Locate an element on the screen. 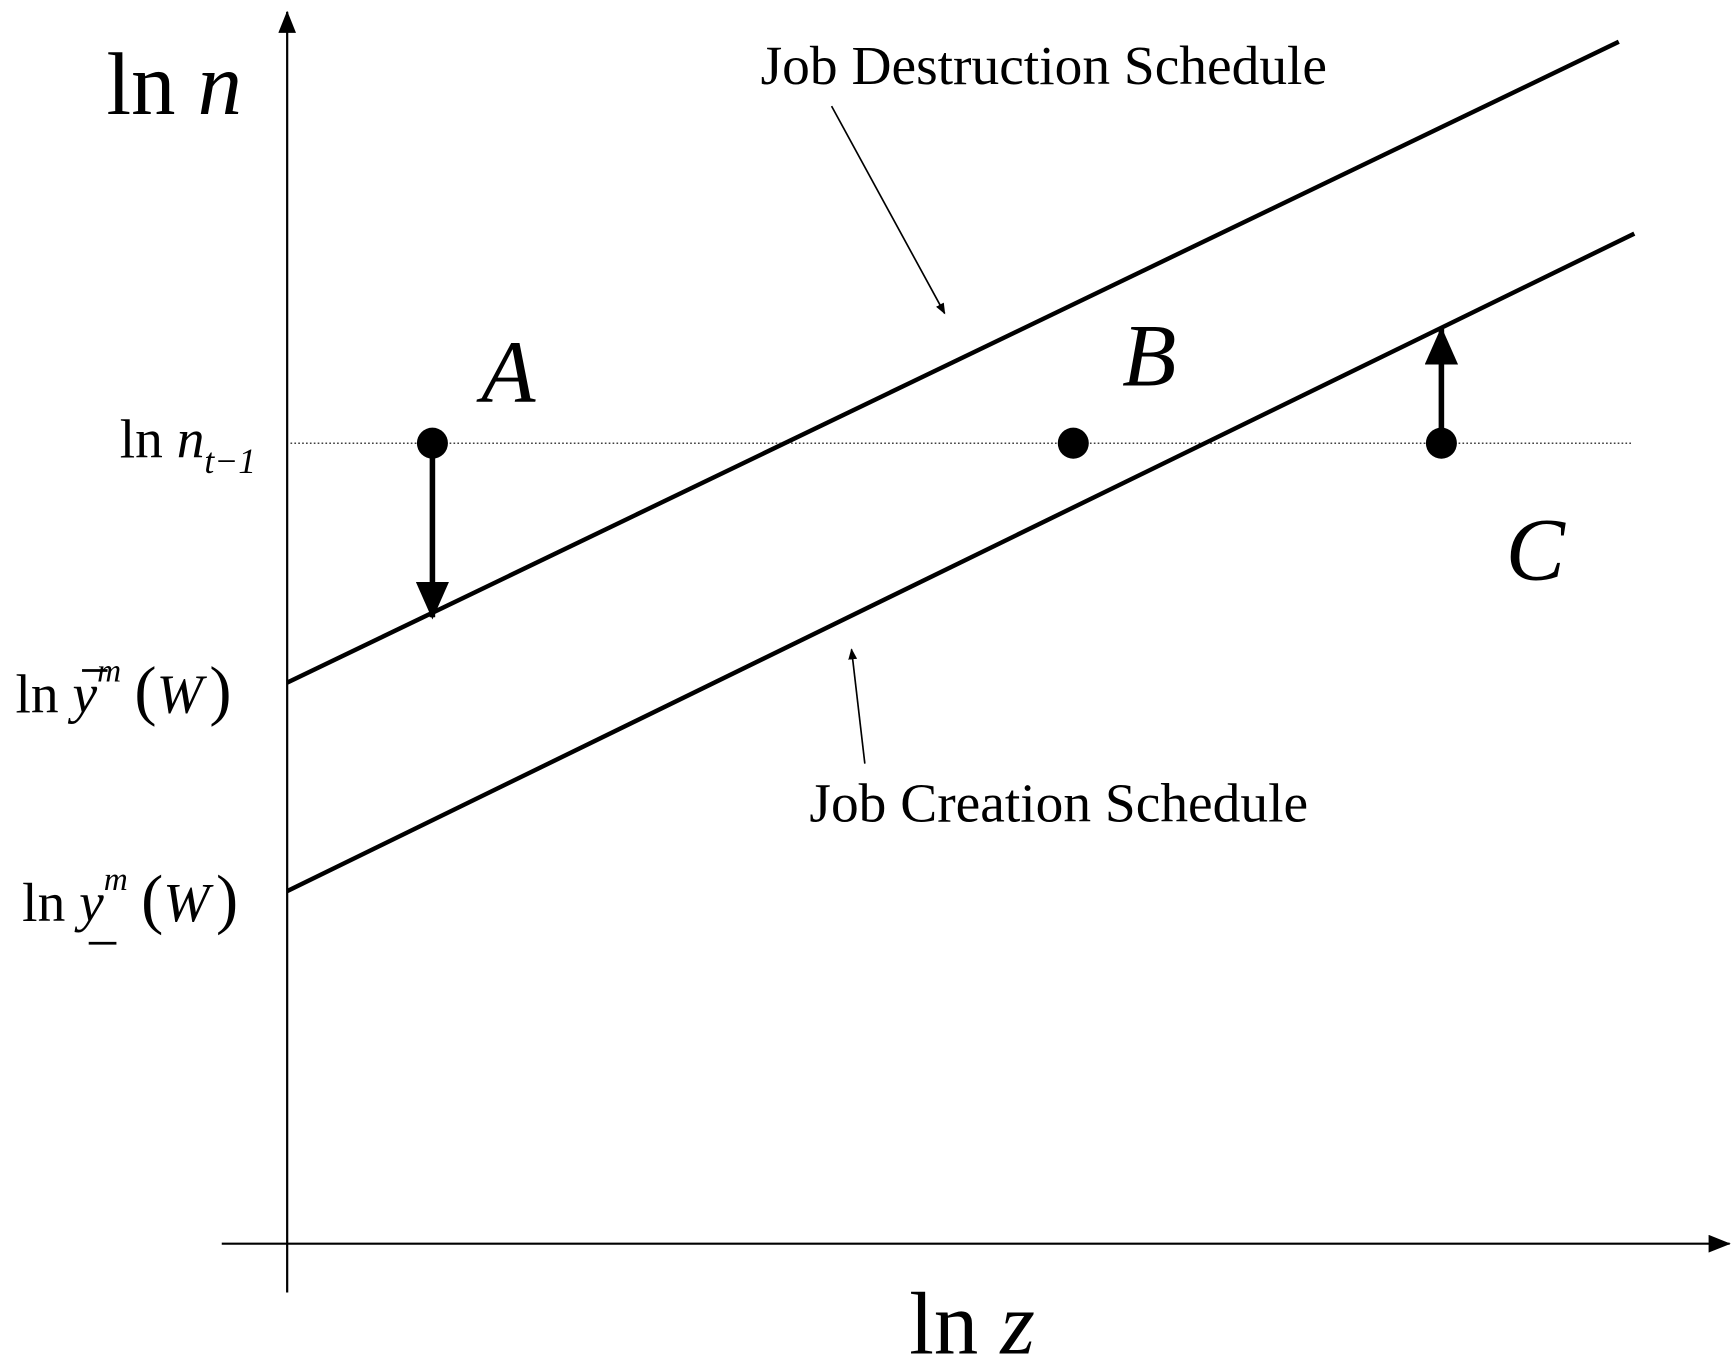 The height and width of the screenshot is (1362, 1733). y-axis-title: ln n is located at coordinates (173, 85).